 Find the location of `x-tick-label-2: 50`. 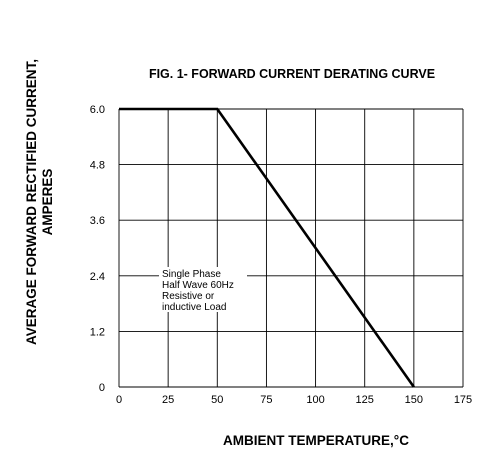

x-tick-label-2: 50 is located at coordinates (217, 400).